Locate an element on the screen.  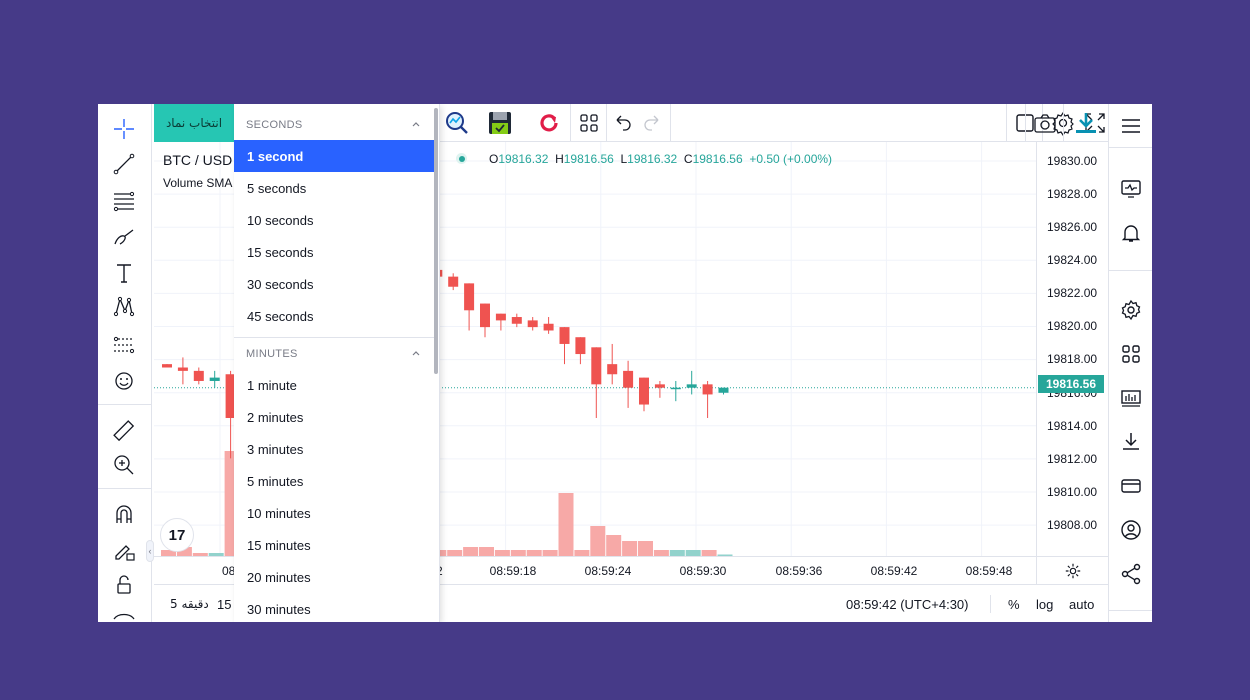
interval-option-30-minutes: 30 minutes is located at coordinates (279, 609).